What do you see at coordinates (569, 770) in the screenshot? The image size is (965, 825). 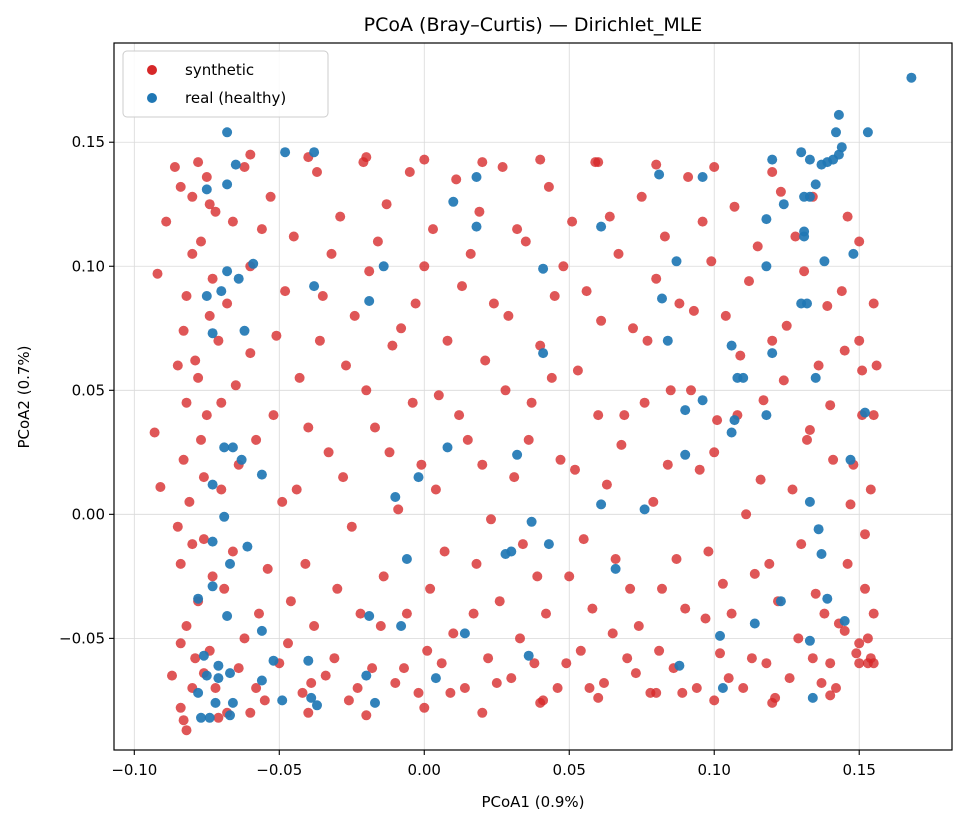 I see `x-tick-label: 0.05` at bounding box center [569, 770].